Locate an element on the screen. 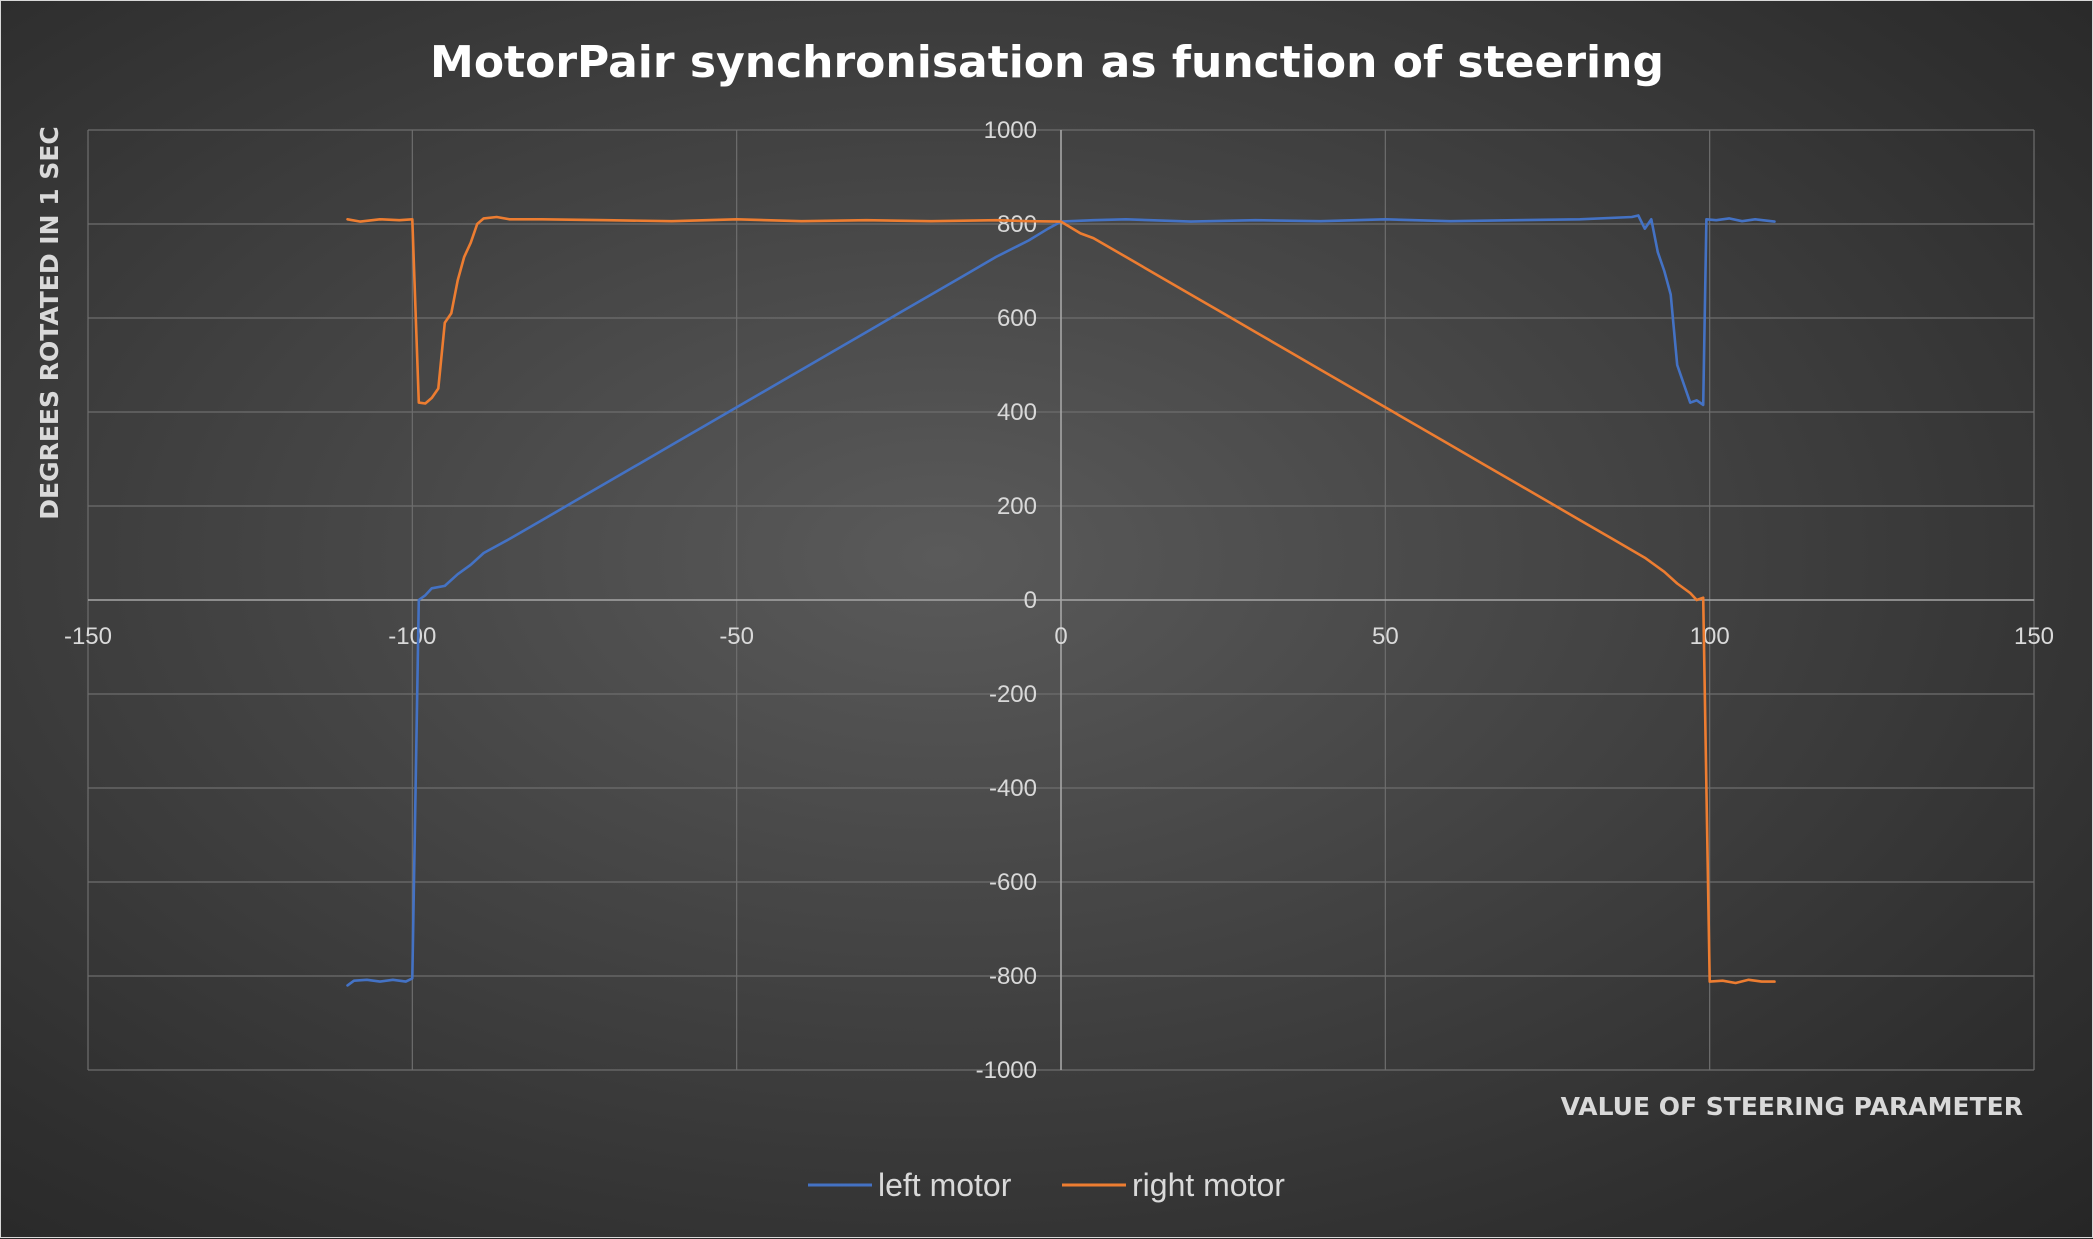  x-tick-label: -150 is located at coordinates (88, 636).